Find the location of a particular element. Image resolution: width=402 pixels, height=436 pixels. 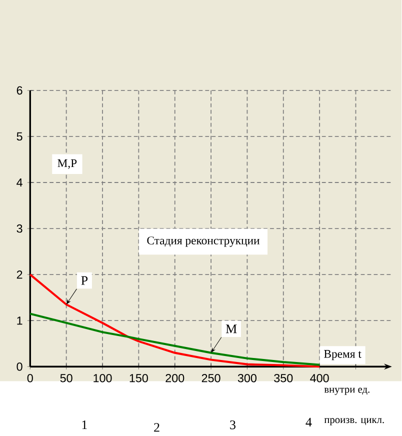

text: произв. цикл. is located at coordinates (354, 422).